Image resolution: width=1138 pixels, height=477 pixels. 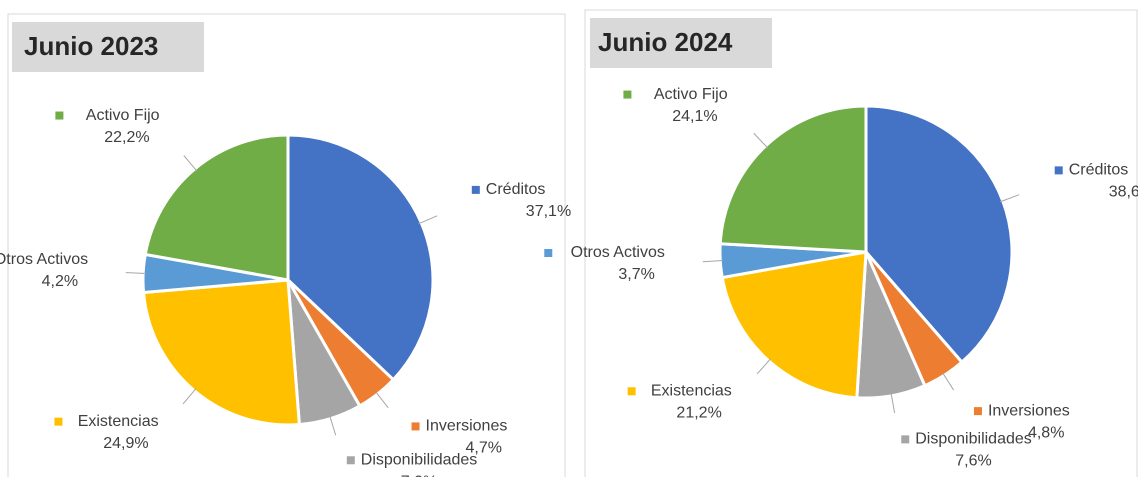 What do you see at coordinates (126, 137) in the screenshot?
I see `data-label-value: 22,2%` at bounding box center [126, 137].